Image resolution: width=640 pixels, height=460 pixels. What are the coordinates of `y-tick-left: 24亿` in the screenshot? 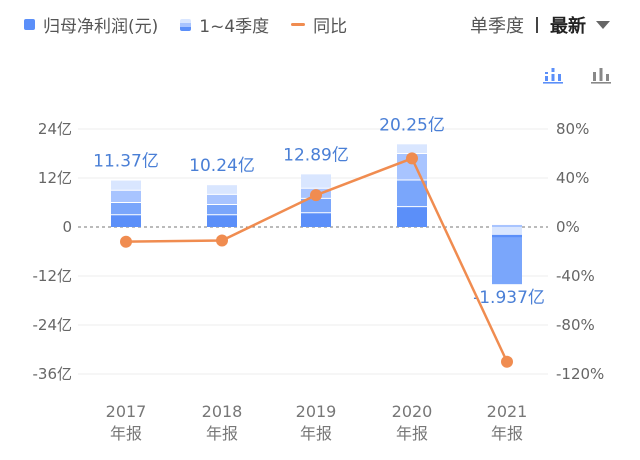 It's located at (55, 129).